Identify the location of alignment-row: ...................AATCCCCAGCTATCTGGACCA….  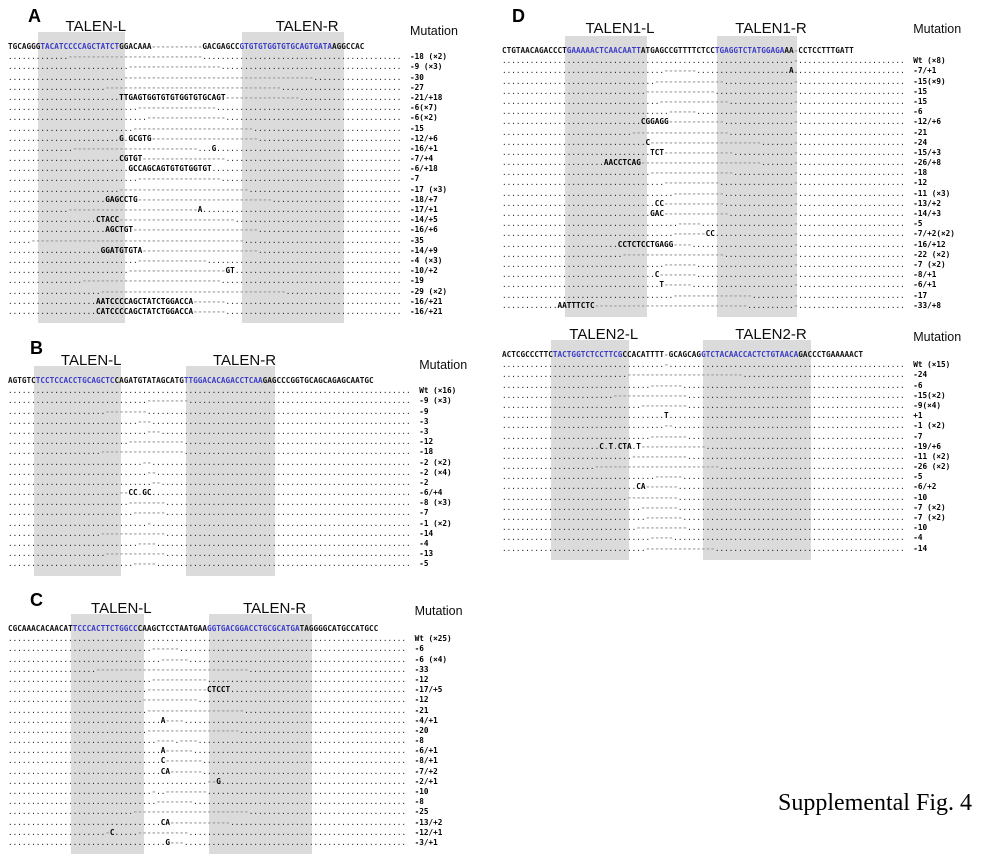
(242, 302).